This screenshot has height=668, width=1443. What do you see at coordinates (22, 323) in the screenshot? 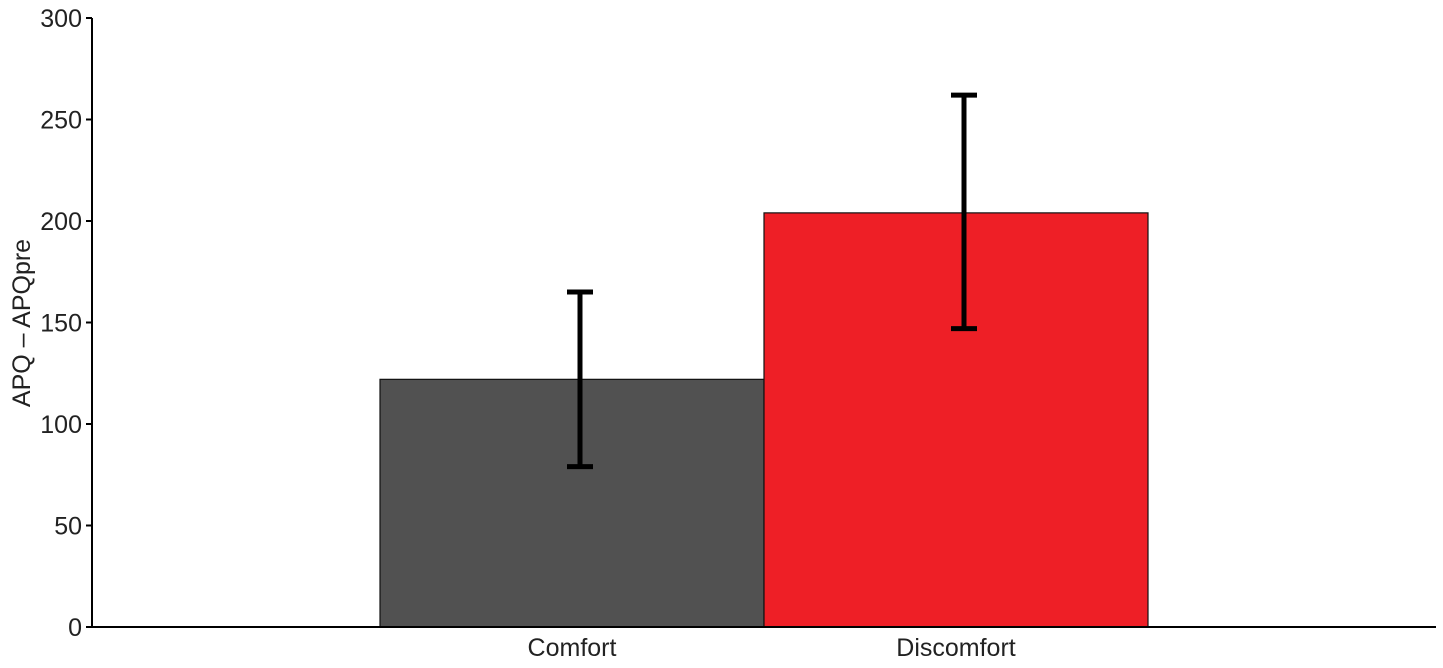
I see `y-axis-title: APQ – APQpre` at bounding box center [22, 323].